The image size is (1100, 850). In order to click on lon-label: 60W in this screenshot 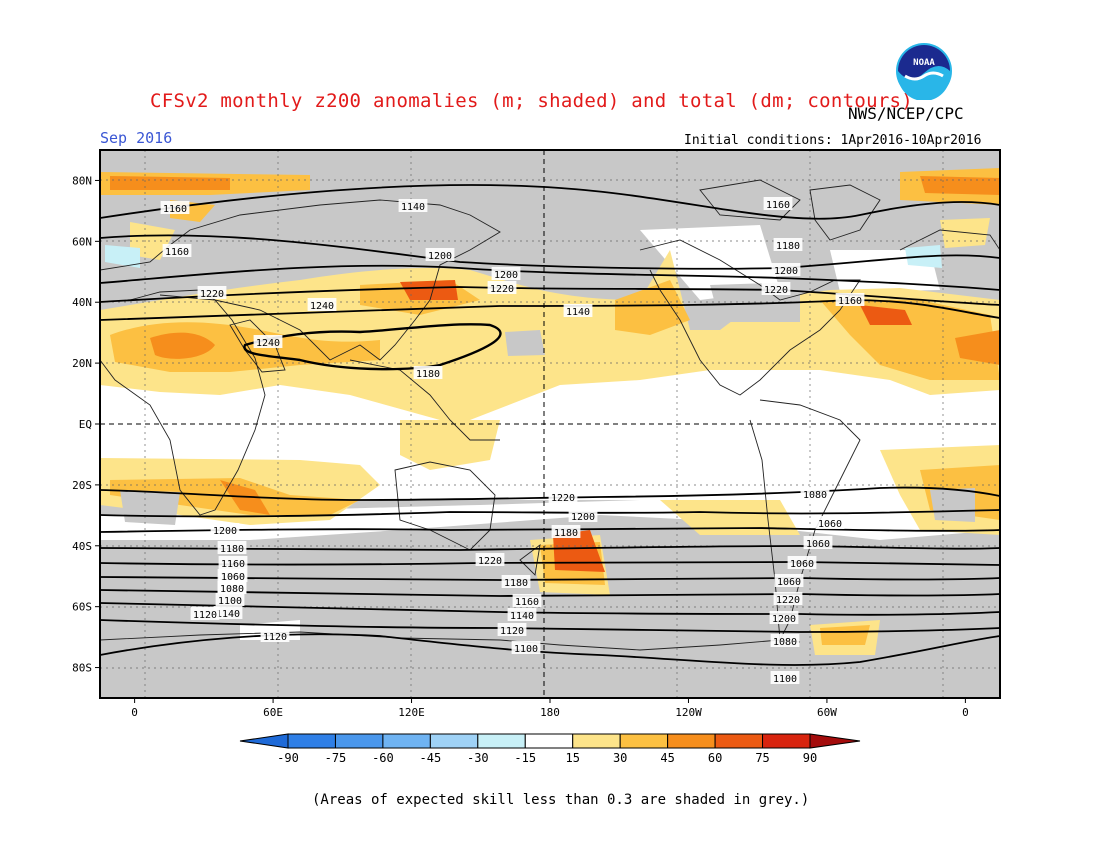, I will do `click(827, 712)`.